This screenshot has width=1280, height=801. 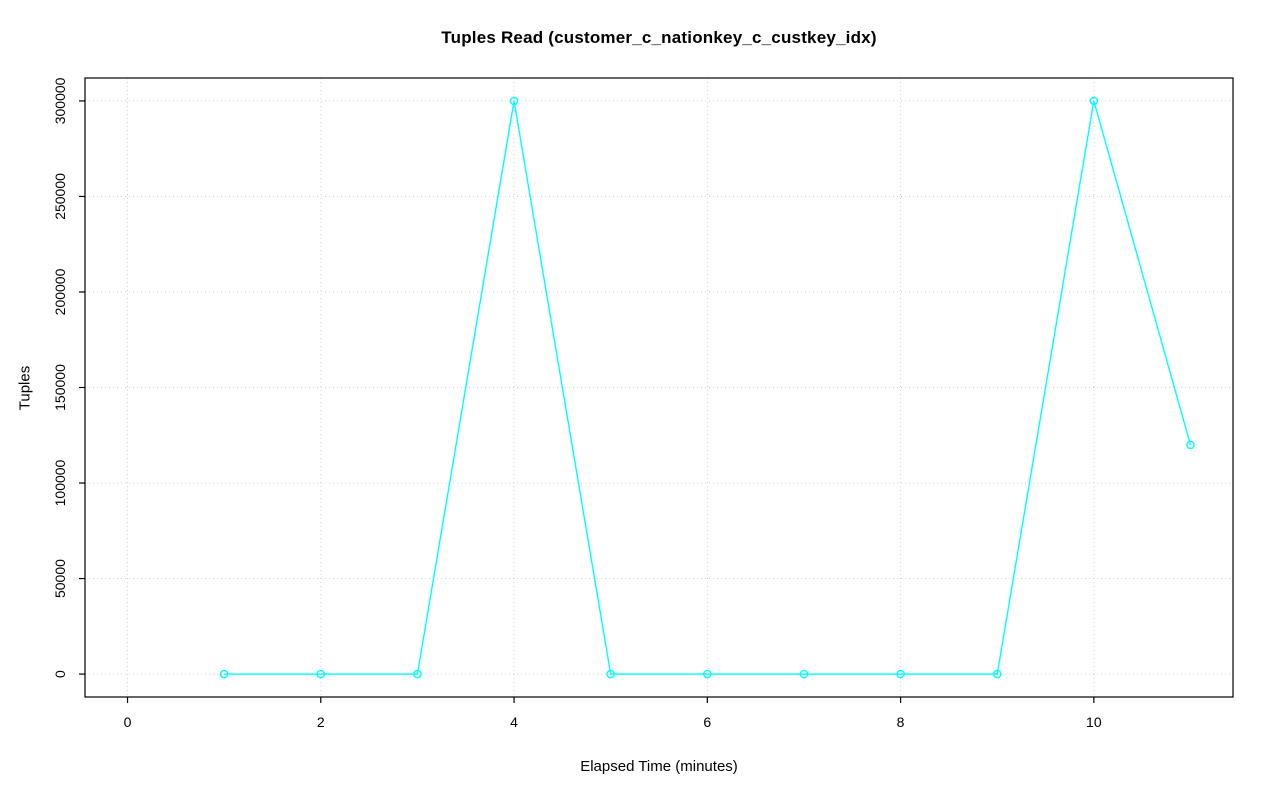 I want to click on y-axis-title: Tuples, so click(x=25, y=388).